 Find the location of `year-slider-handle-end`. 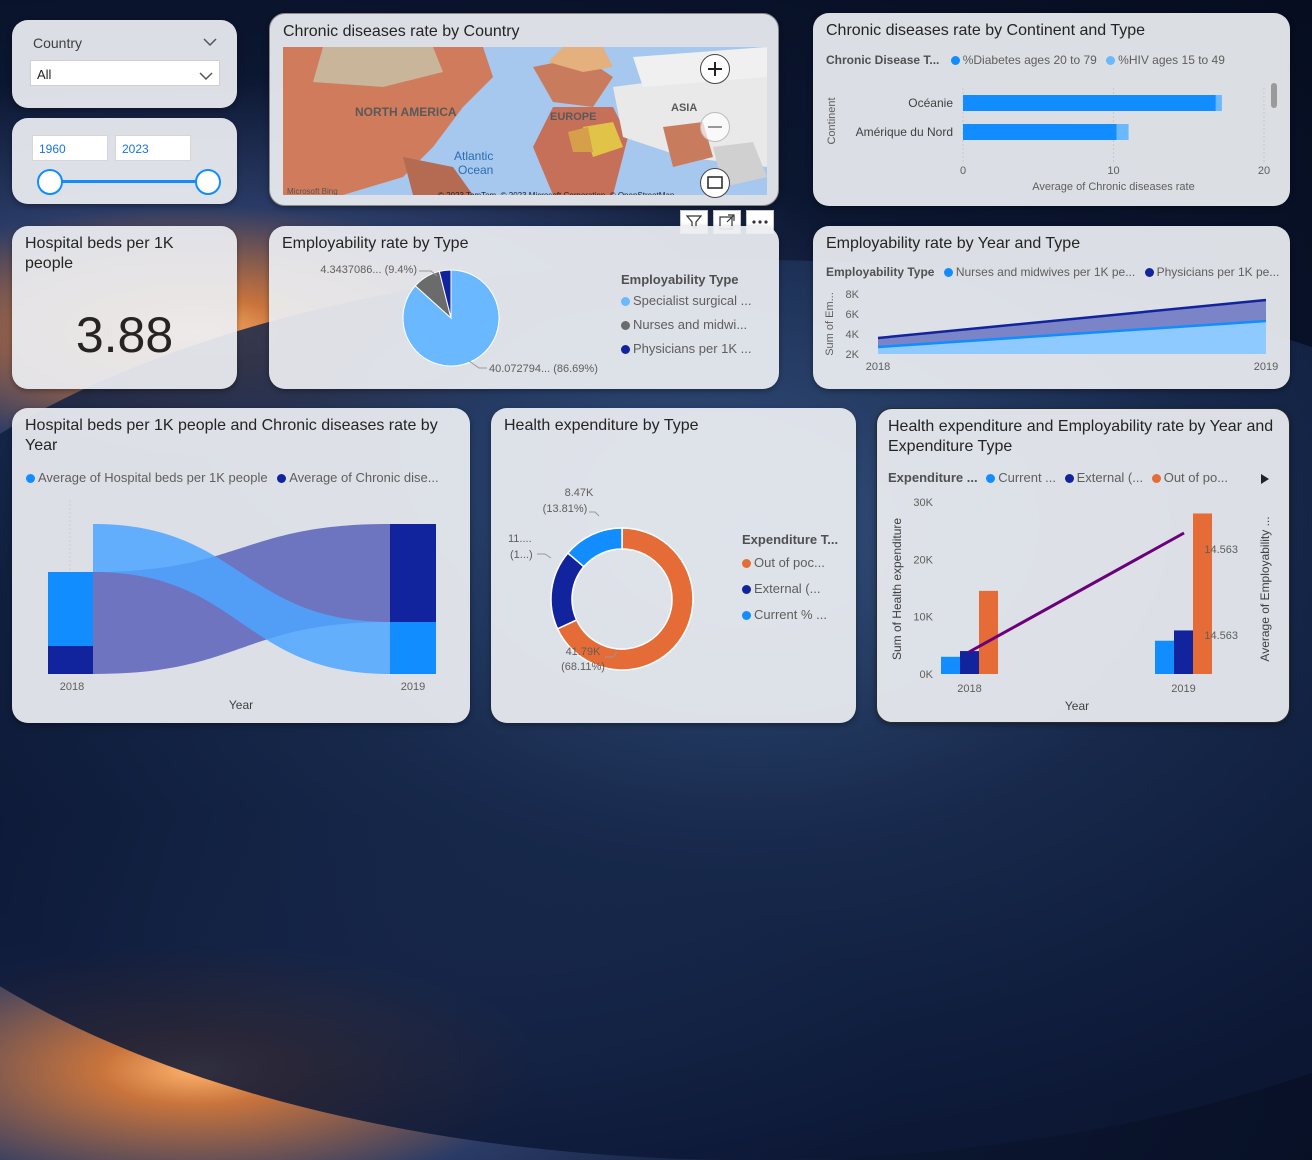

year-slider-handle-end is located at coordinates (208, 182).